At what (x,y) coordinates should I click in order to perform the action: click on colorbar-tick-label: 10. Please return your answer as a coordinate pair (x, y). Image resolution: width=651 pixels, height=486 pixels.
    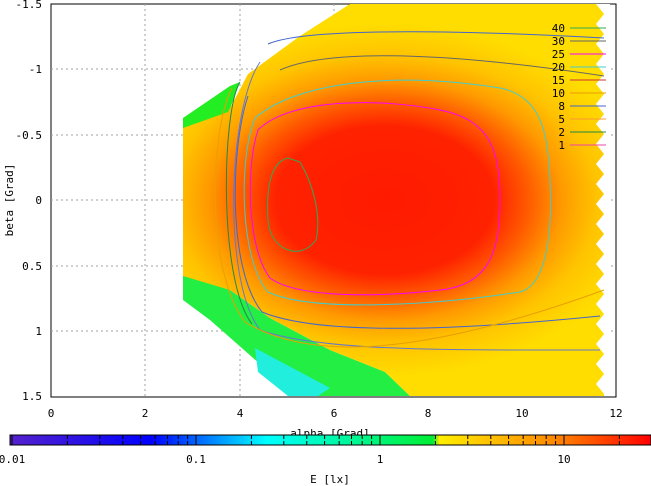
    Looking at the image, I should click on (563, 459).